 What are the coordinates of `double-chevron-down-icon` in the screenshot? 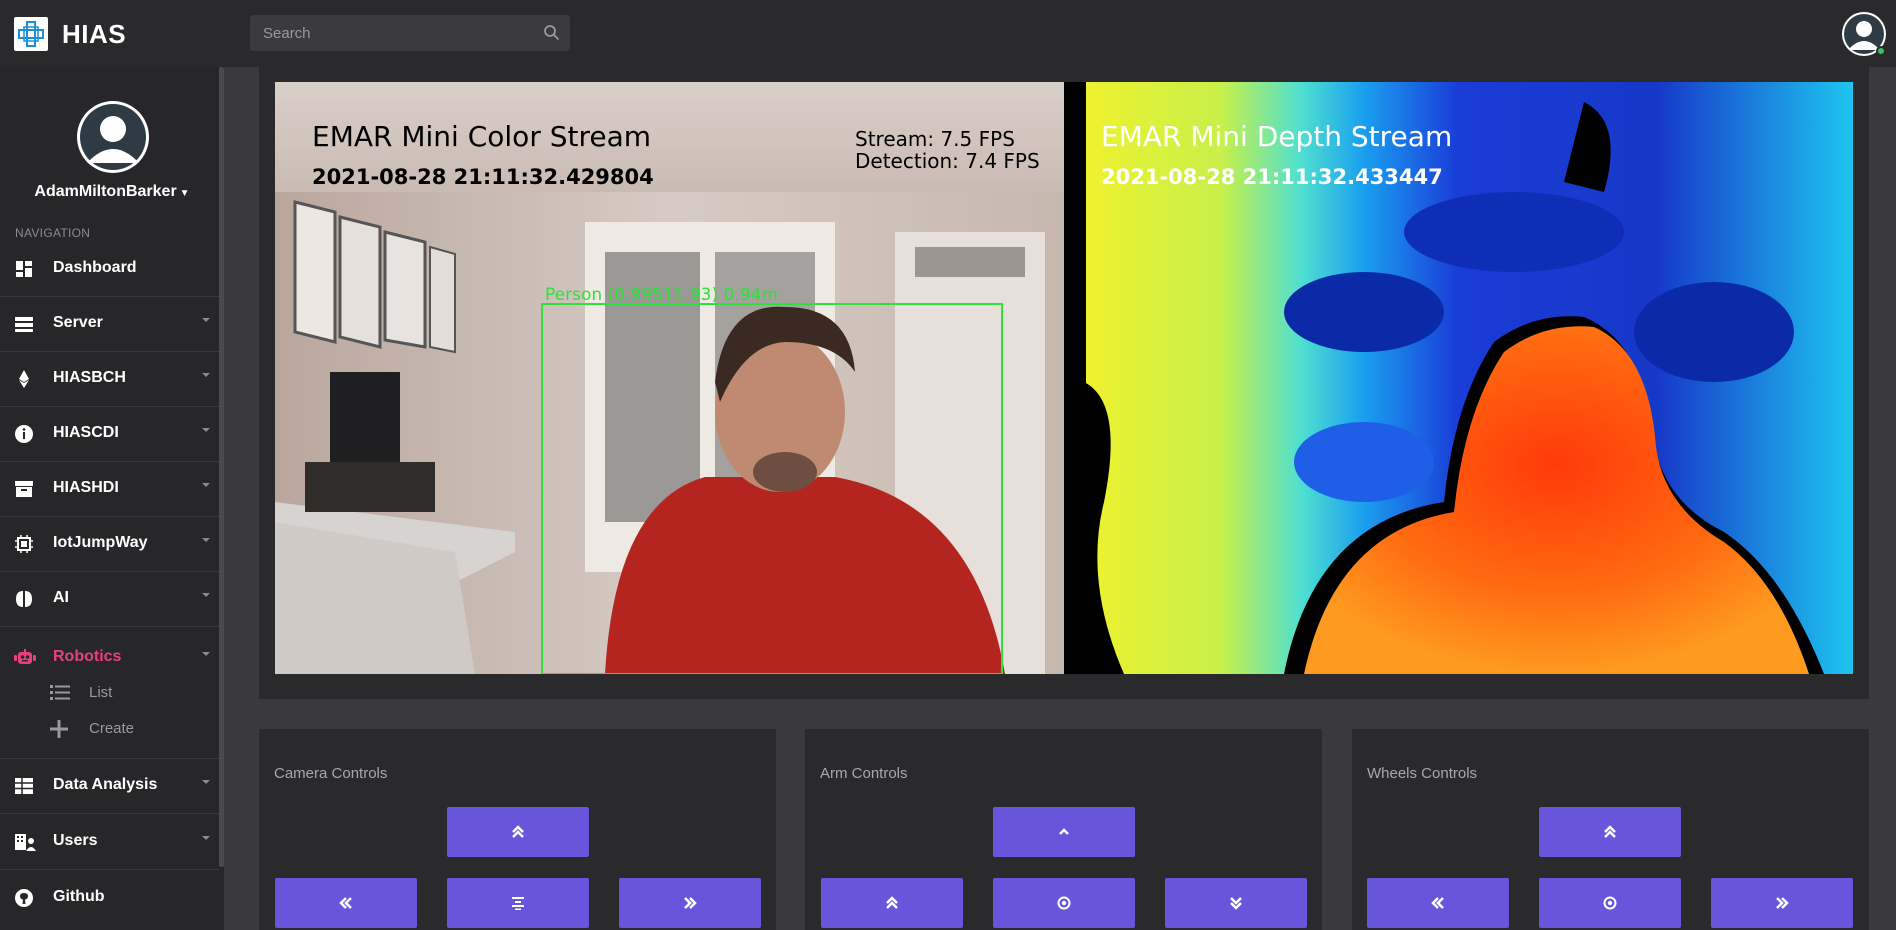 It's located at (1236, 903).